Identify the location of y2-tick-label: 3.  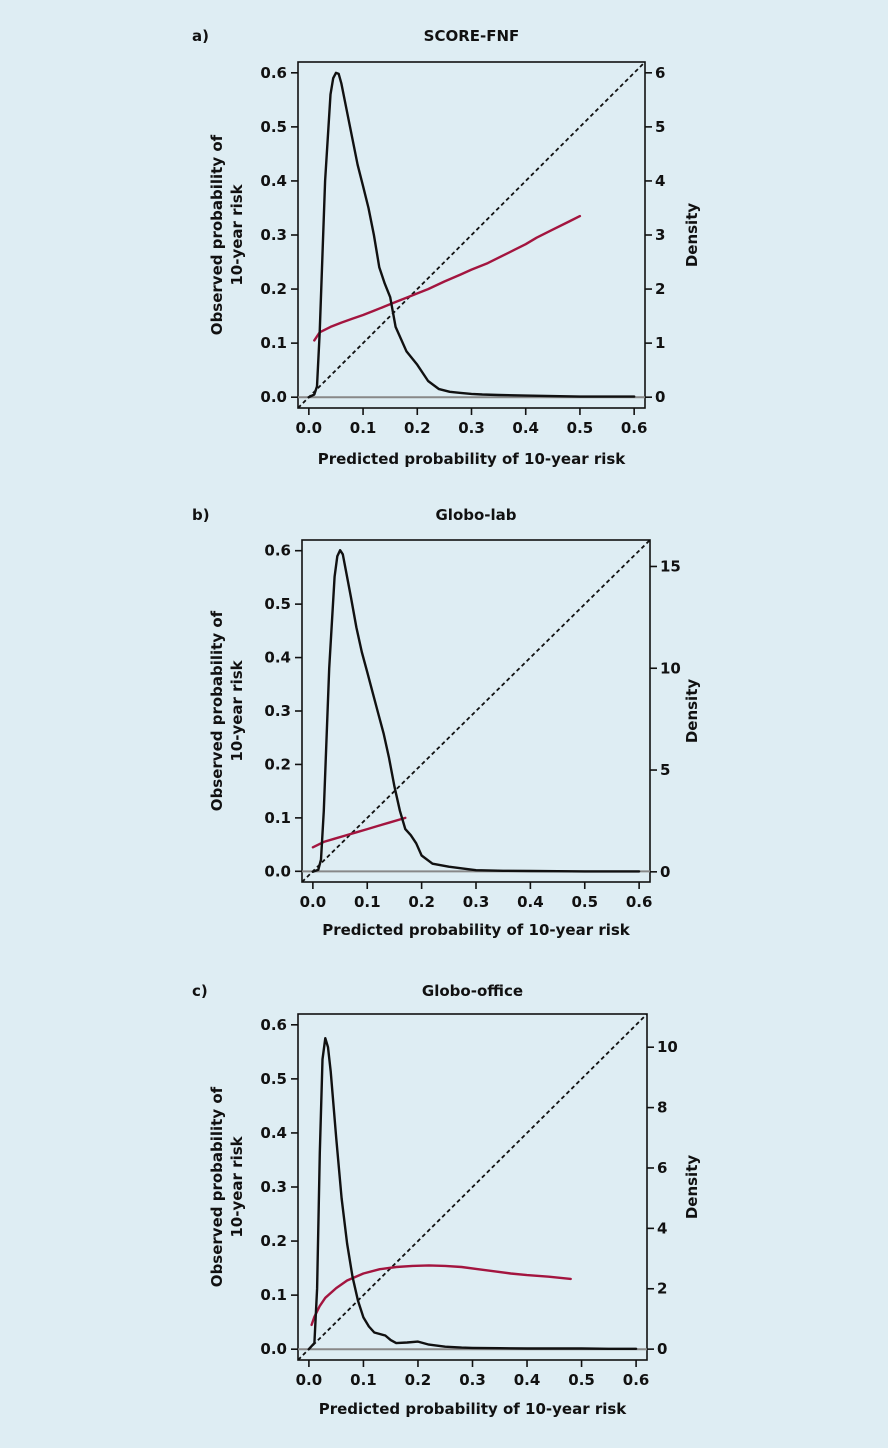
(660, 235).